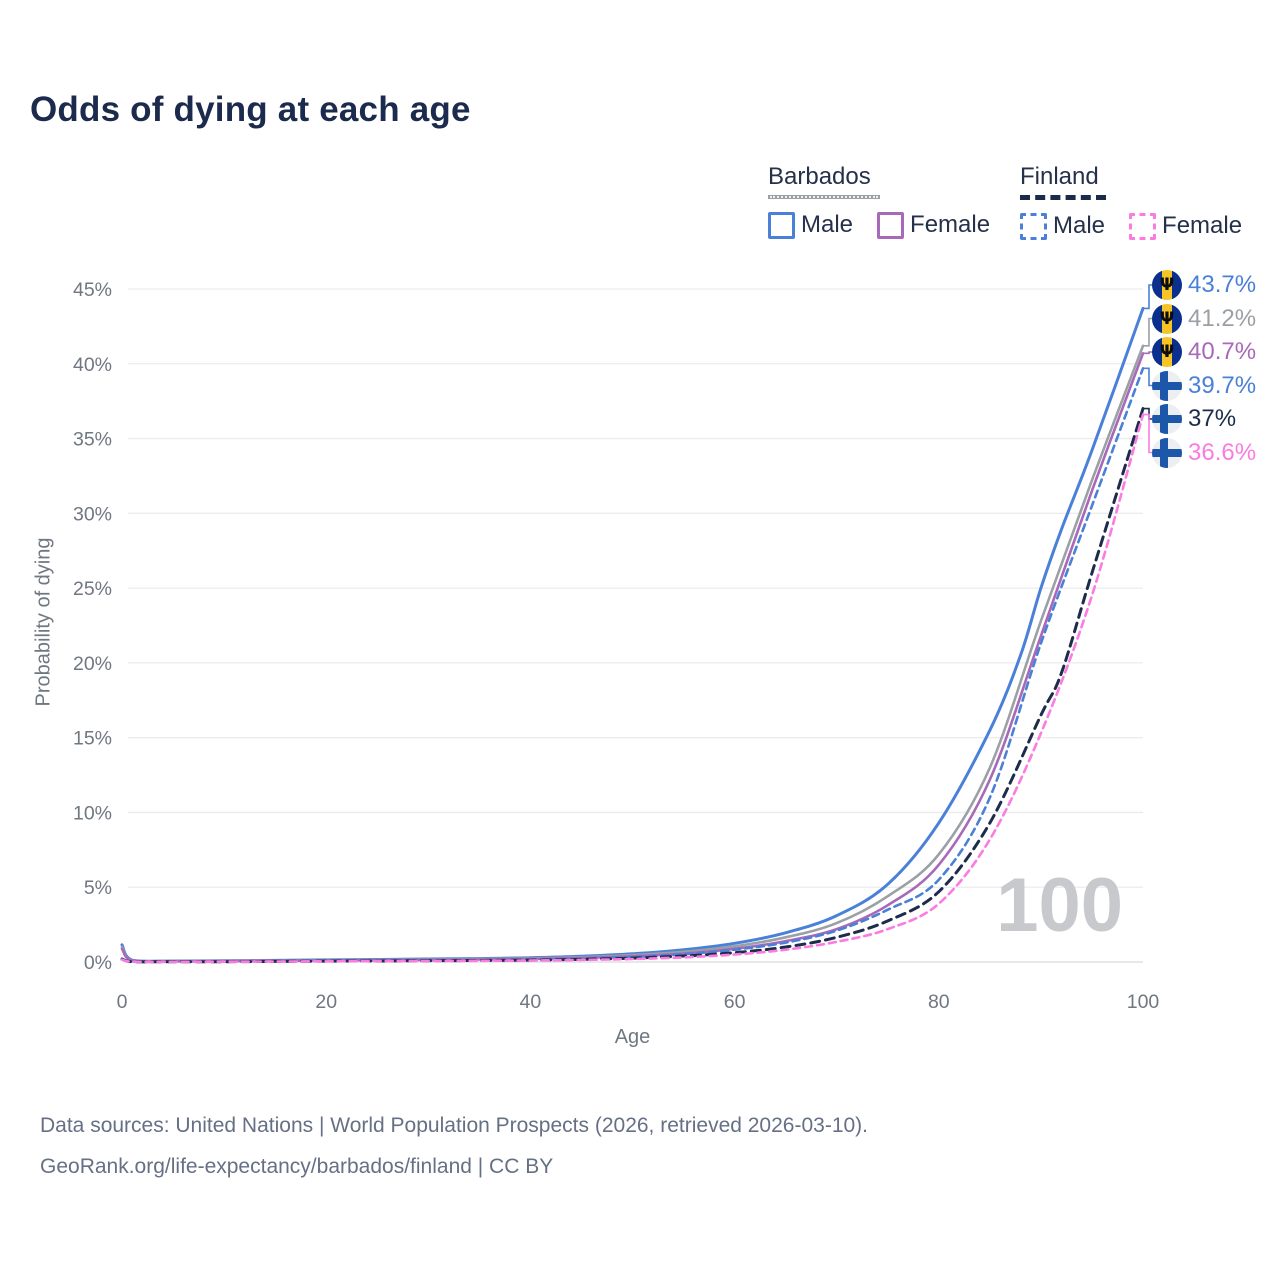 The height and width of the screenshot is (1280, 1280). Describe the element at coordinates (250, 109) in the screenshot. I see `page-title: Odds of dying at each age` at that location.